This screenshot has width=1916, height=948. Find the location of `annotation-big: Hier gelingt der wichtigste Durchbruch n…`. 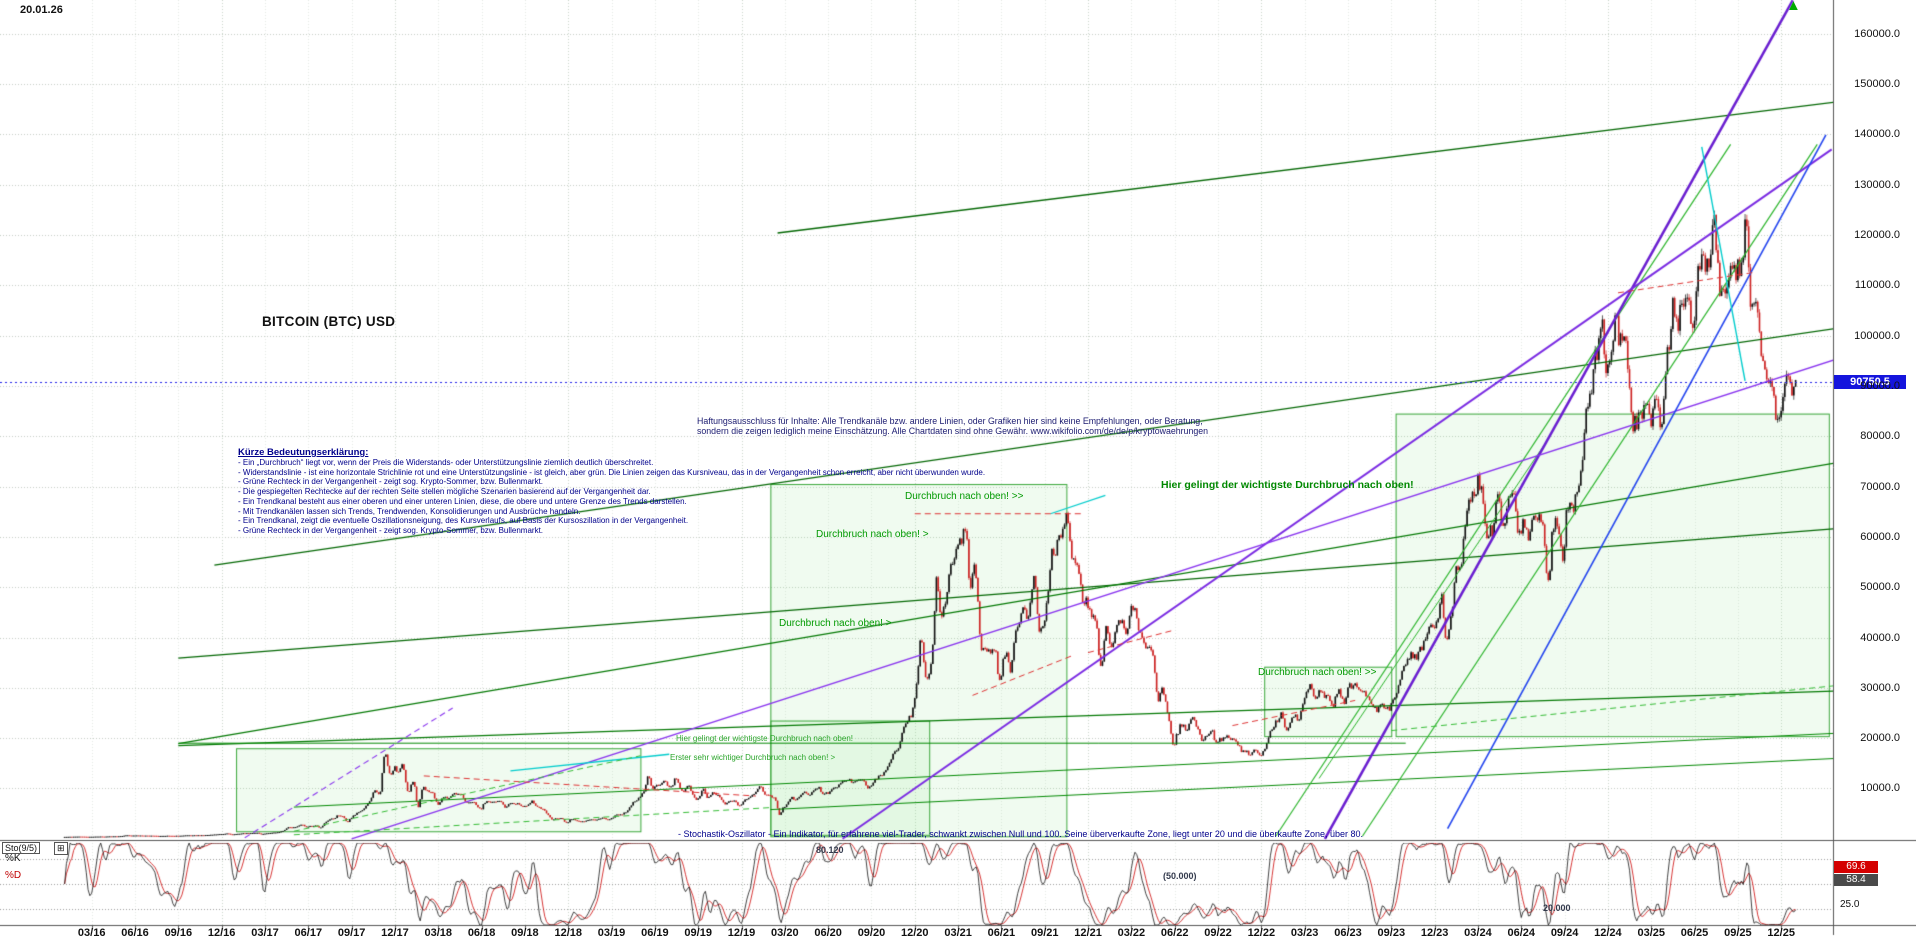

annotation-big: Hier gelingt der wichtigste Durchbruch n… is located at coordinates (1287, 485).